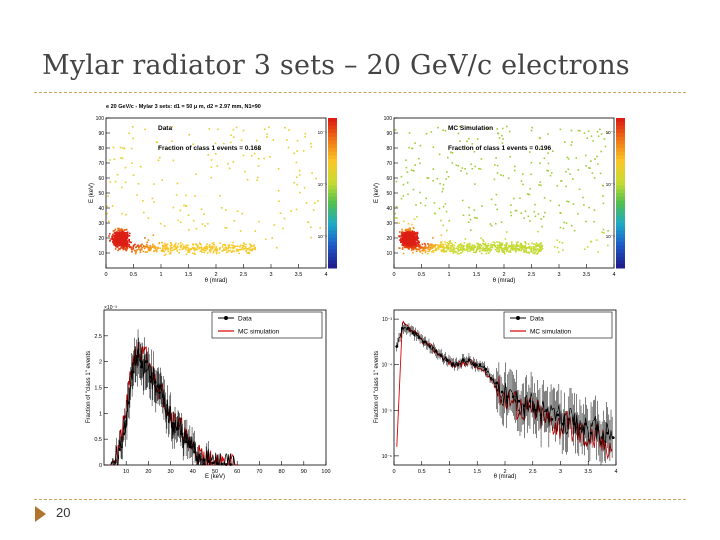 The width and height of the screenshot is (720, 540). Describe the element at coordinates (537, 319) in the screenshot. I see `legend-data-label: Data` at that location.